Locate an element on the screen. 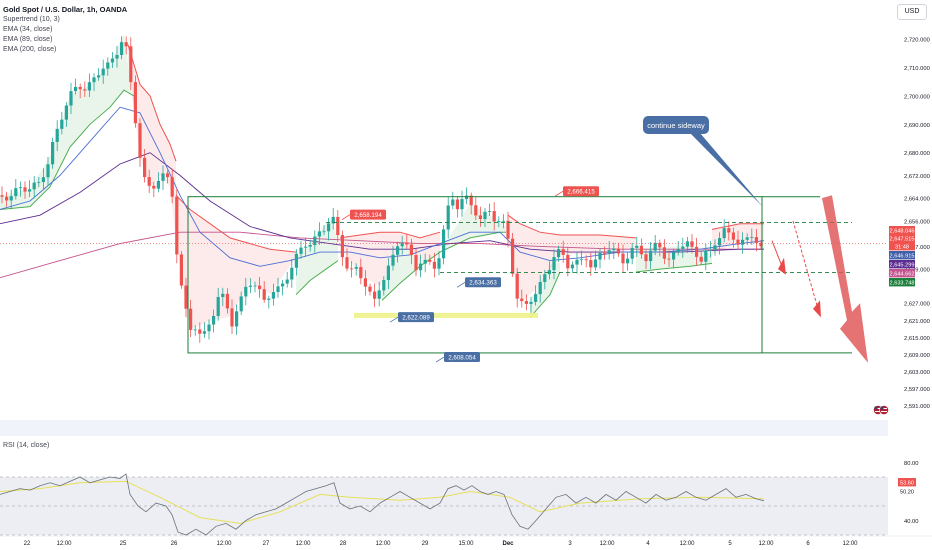 Image resolution: width=932 pixels, height=550 pixels. time-tick-label: 27 is located at coordinates (266, 544).